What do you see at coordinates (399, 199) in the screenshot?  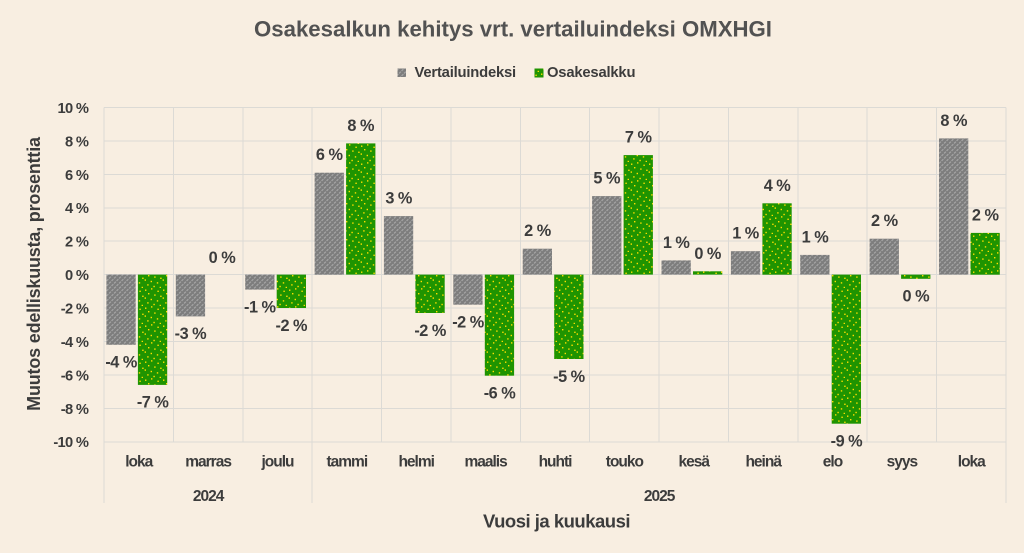 I see `svg-text: 3 %` at bounding box center [399, 199].